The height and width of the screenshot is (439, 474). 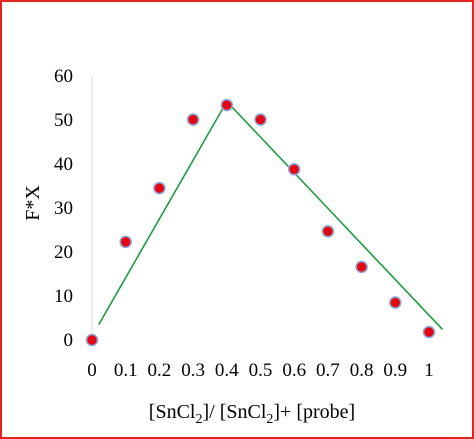 I want to click on x-tick-label: 0.6, so click(x=294, y=370).